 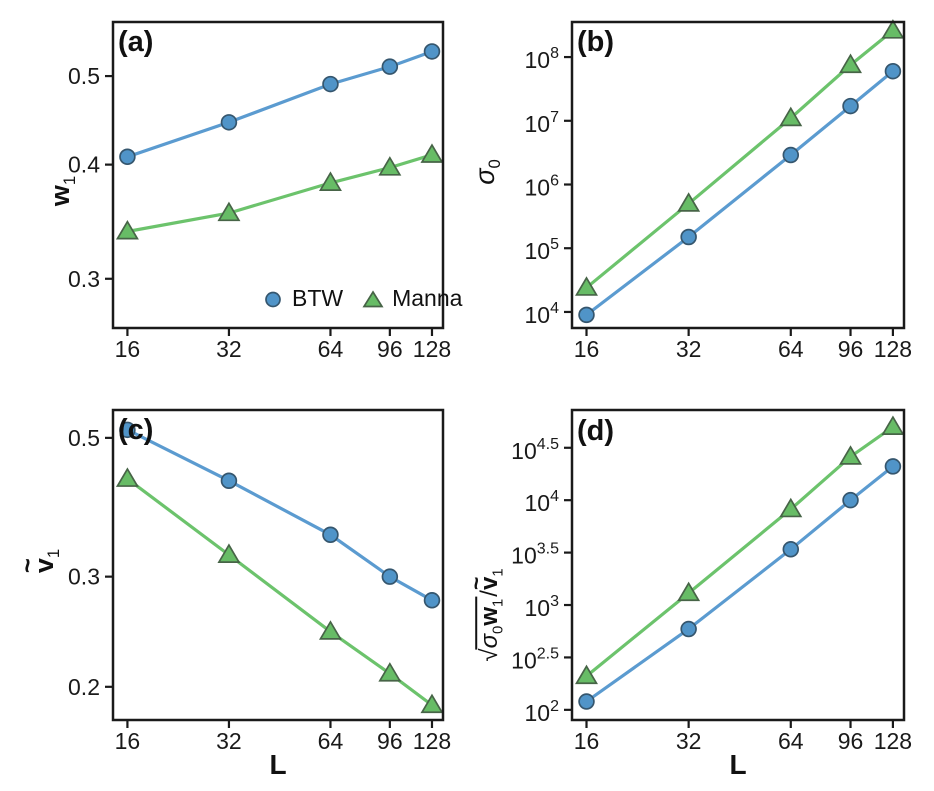 What do you see at coordinates (84, 76) in the screenshot?
I see `y-tick-label: 0.5` at bounding box center [84, 76].